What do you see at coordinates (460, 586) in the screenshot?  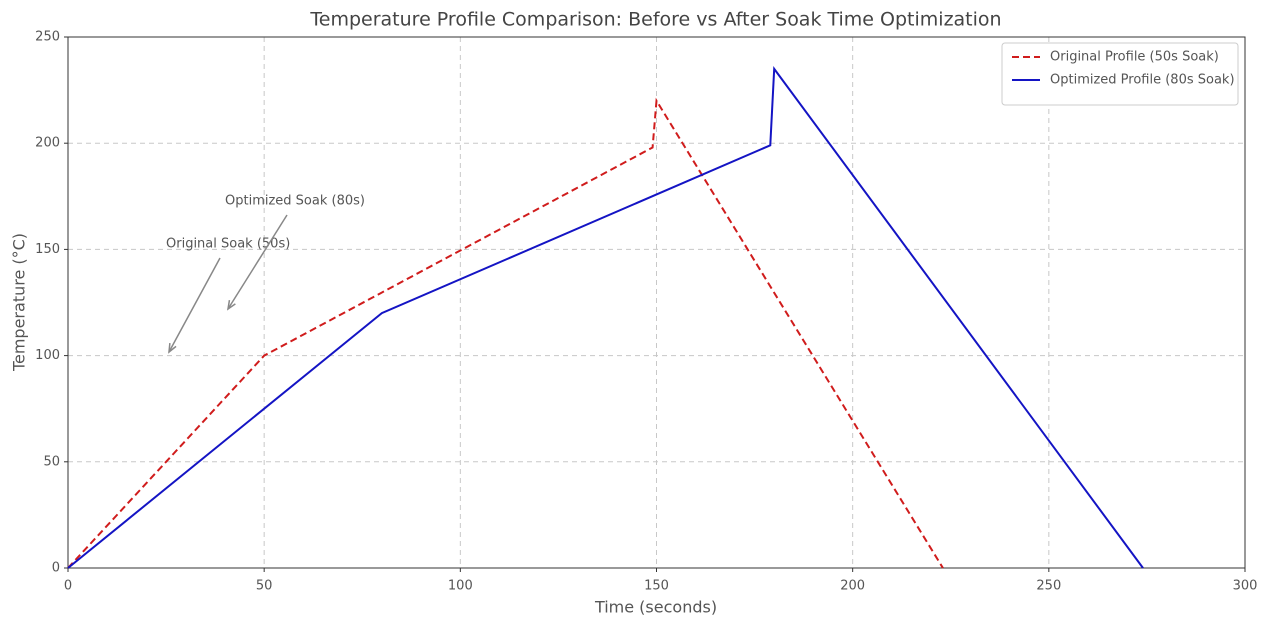 I see `x-tick-label: 100` at bounding box center [460, 586].